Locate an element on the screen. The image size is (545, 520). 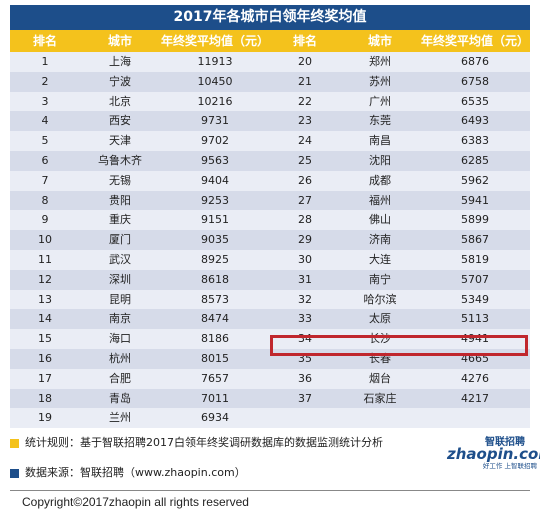
city-cell: 武汉 is located at coordinates (120, 259).